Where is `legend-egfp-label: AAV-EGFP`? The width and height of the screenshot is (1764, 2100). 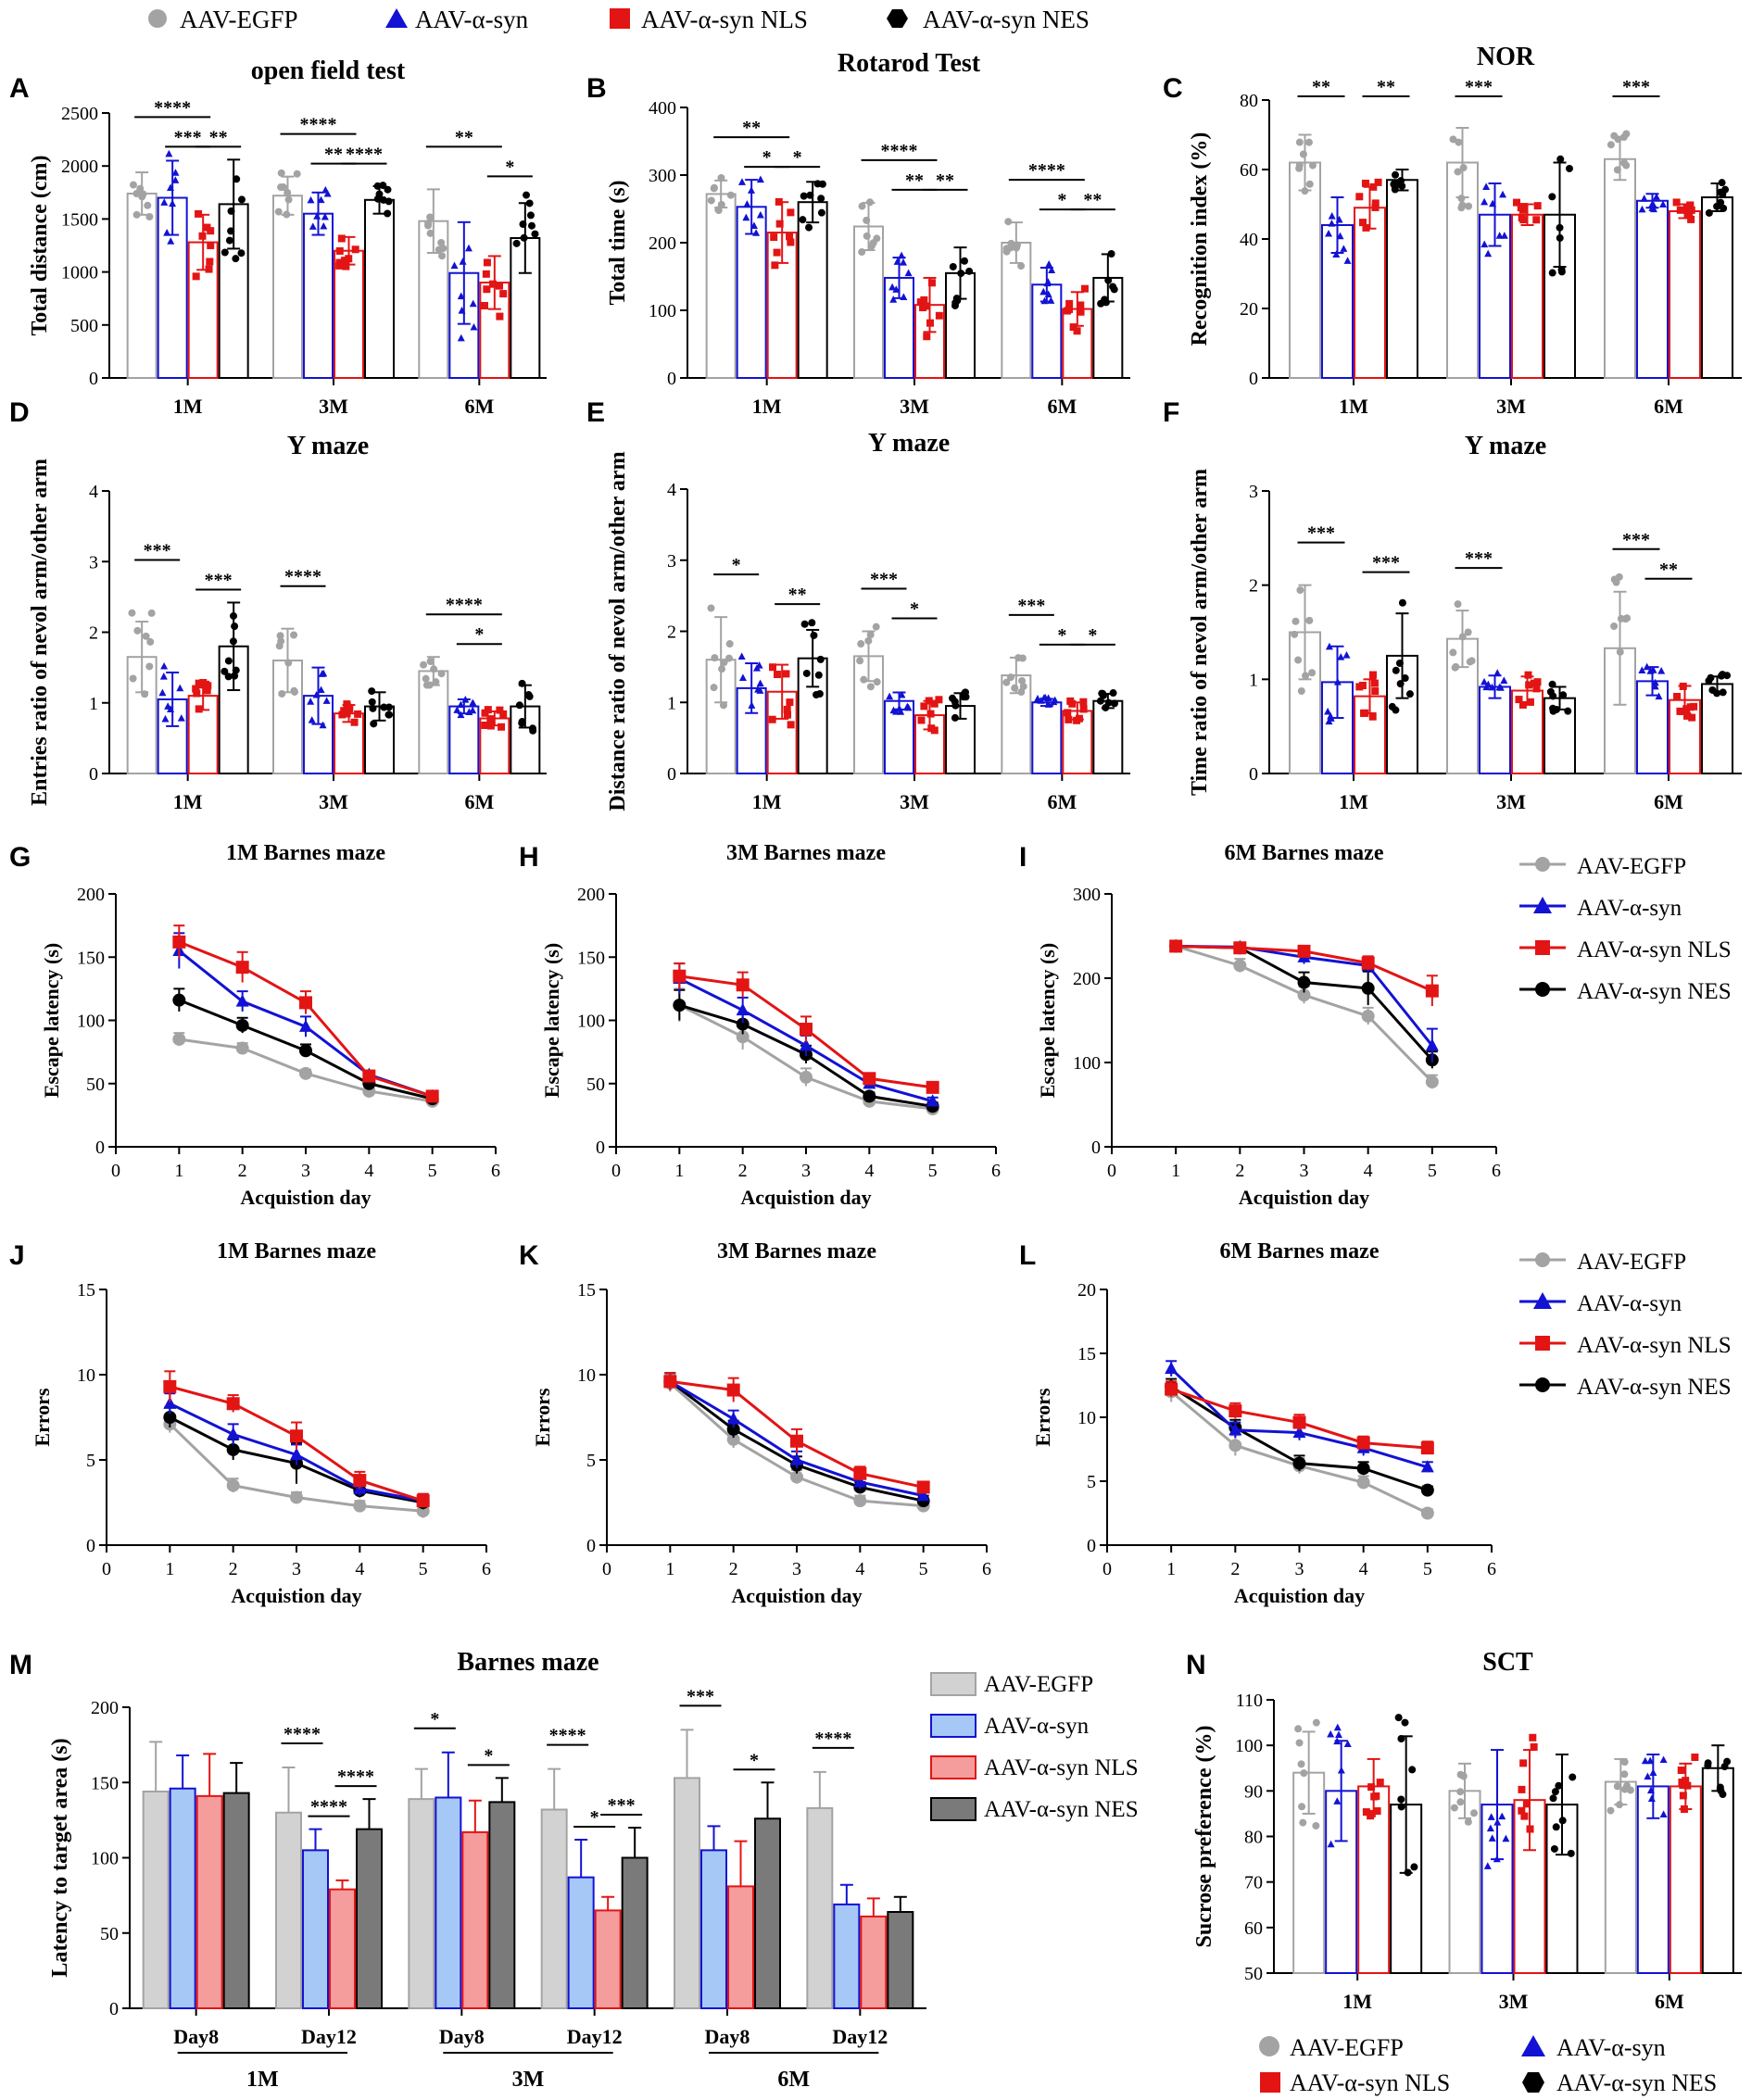 legend-egfp-label: AAV-EGFP is located at coordinates (239, 19).